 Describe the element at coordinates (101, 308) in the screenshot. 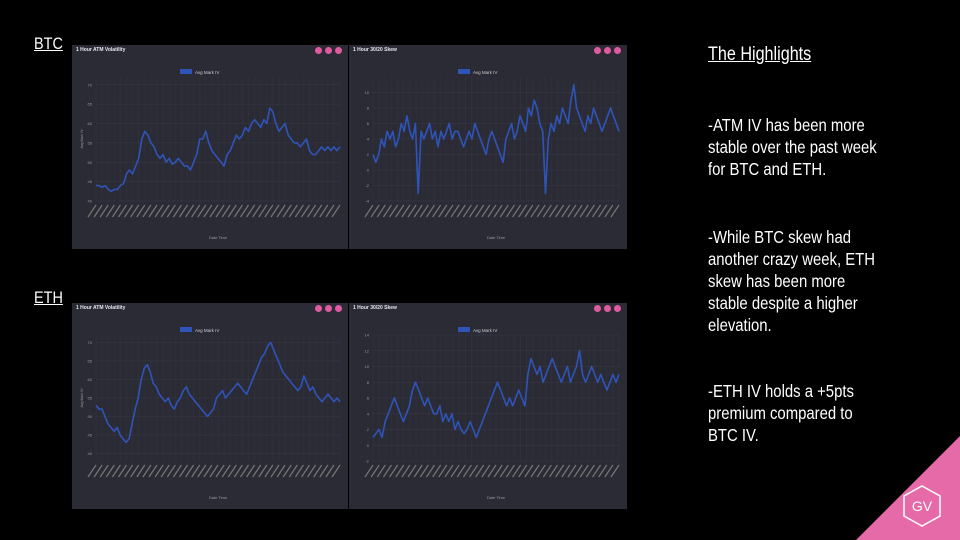

I see `eth-atm-title: 1 Hour ATM Volatility` at that location.